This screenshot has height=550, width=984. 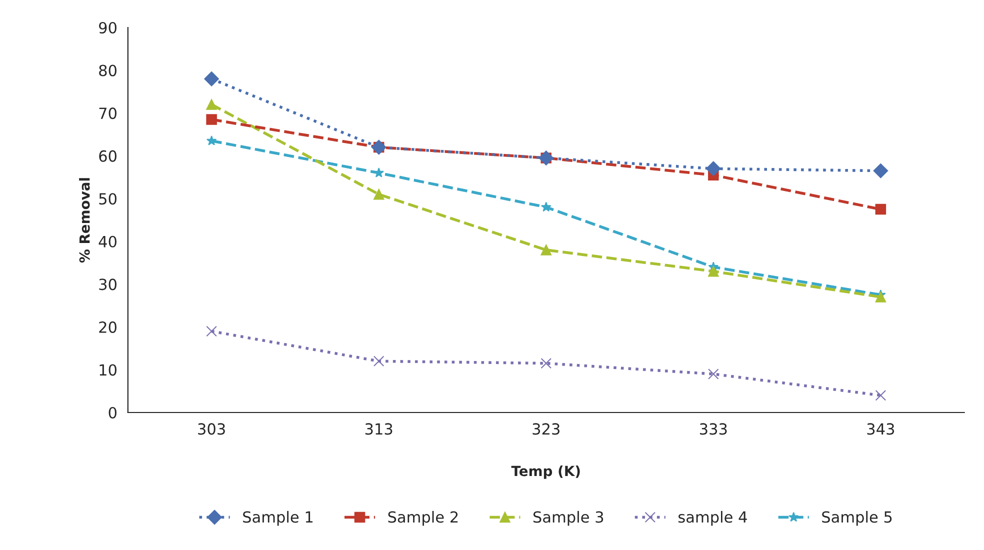 I want to click on y-tick-label: 40, so click(x=107, y=242).